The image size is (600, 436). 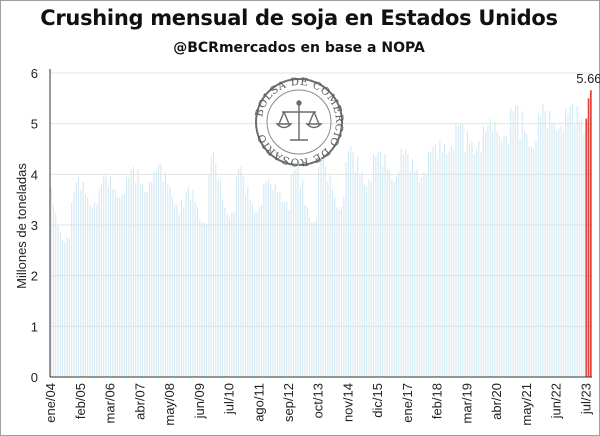 I want to click on y-tick-label: 3, so click(x=34, y=225).